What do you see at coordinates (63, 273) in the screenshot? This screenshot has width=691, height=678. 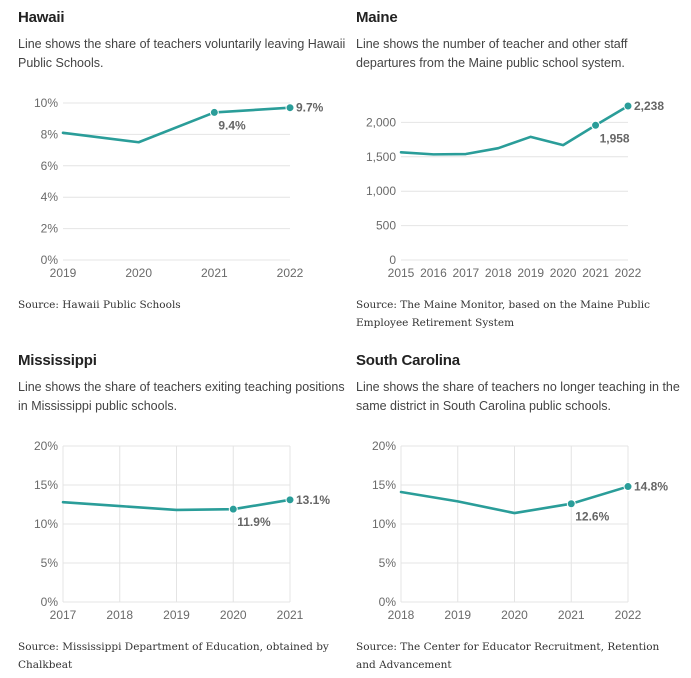 I see `line-chart-hawaii-xtick-label: 2019` at bounding box center [63, 273].